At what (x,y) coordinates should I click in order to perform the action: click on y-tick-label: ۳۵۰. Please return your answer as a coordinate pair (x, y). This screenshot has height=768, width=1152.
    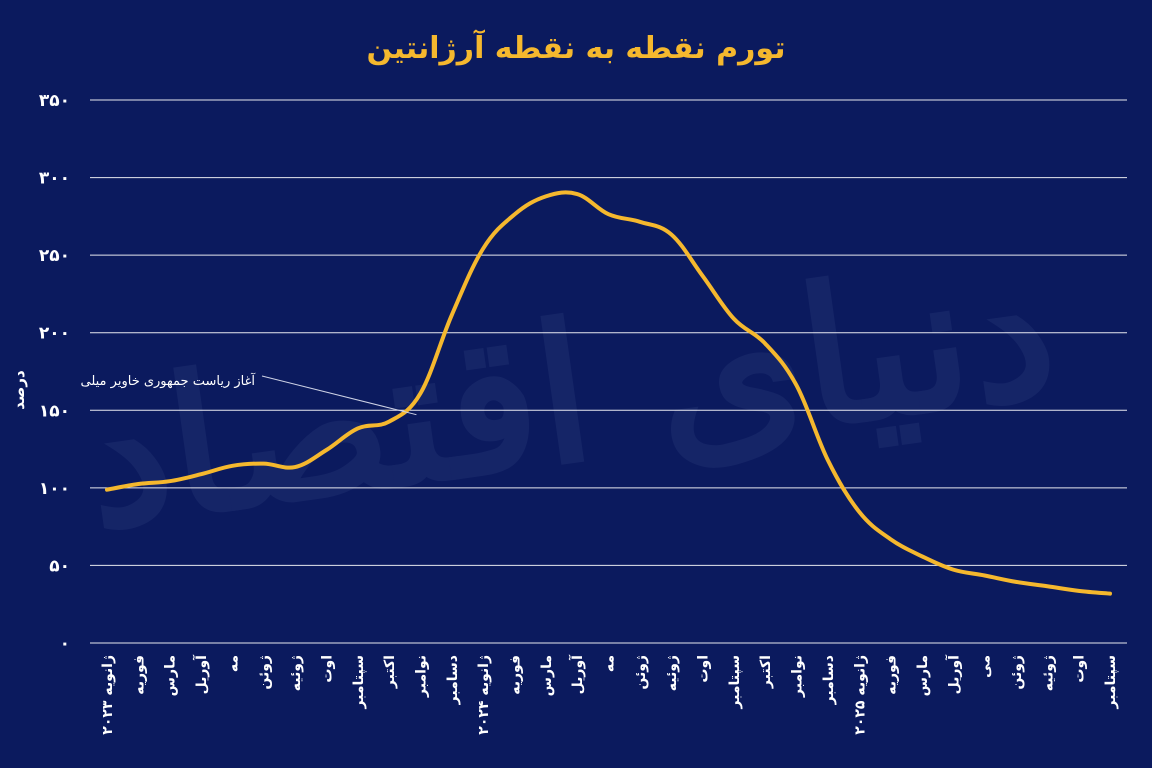
    Looking at the image, I should click on (54, 101).